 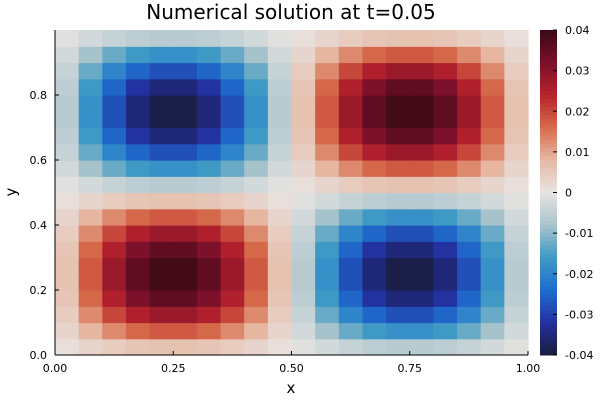 I want to click on y-tick-label: 0.8, so click(x=39, y=95).